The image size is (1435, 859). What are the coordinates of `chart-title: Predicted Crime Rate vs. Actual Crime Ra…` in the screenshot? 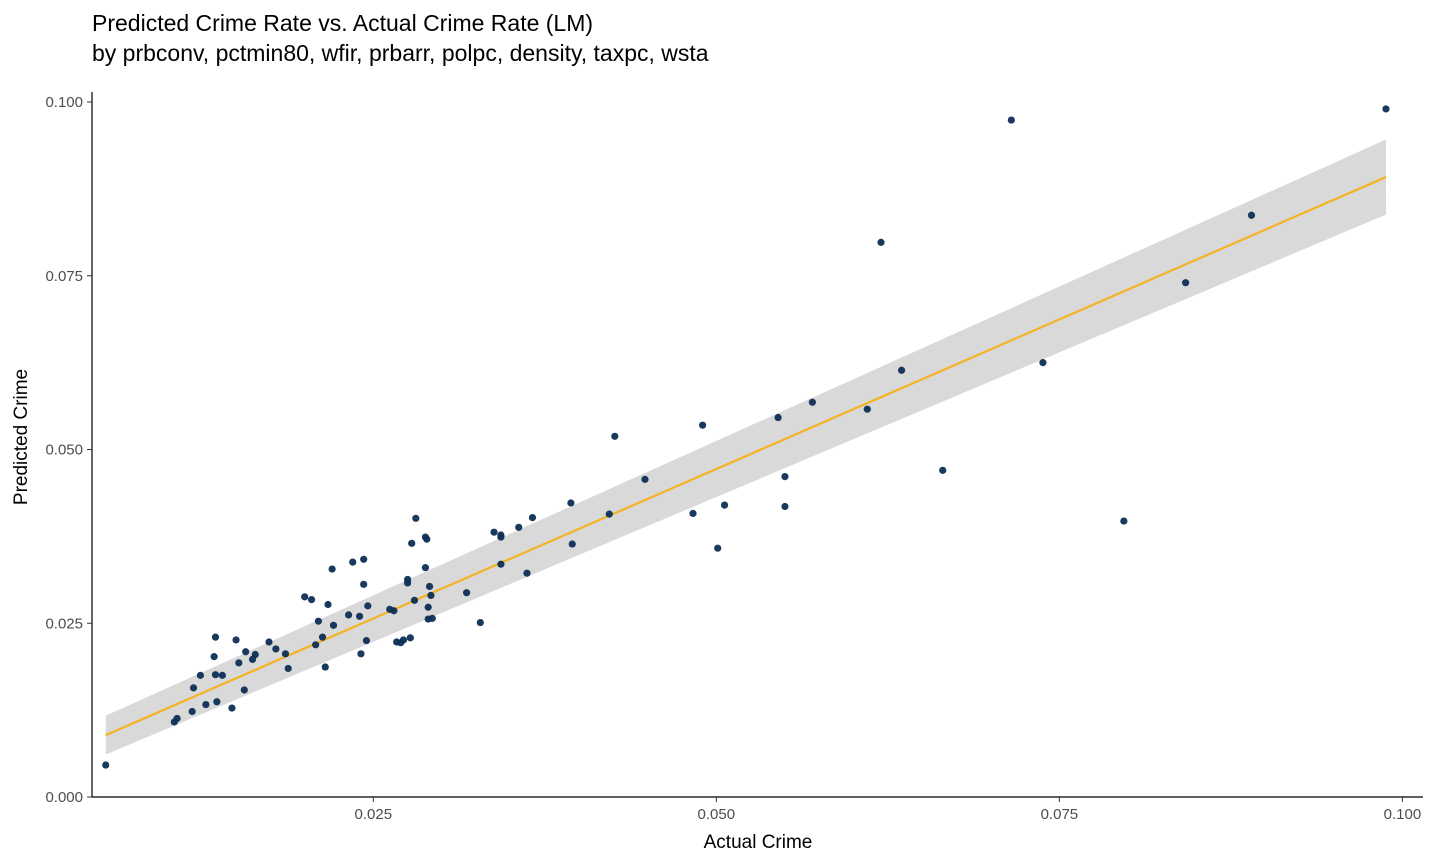 It's located at (343, 23).